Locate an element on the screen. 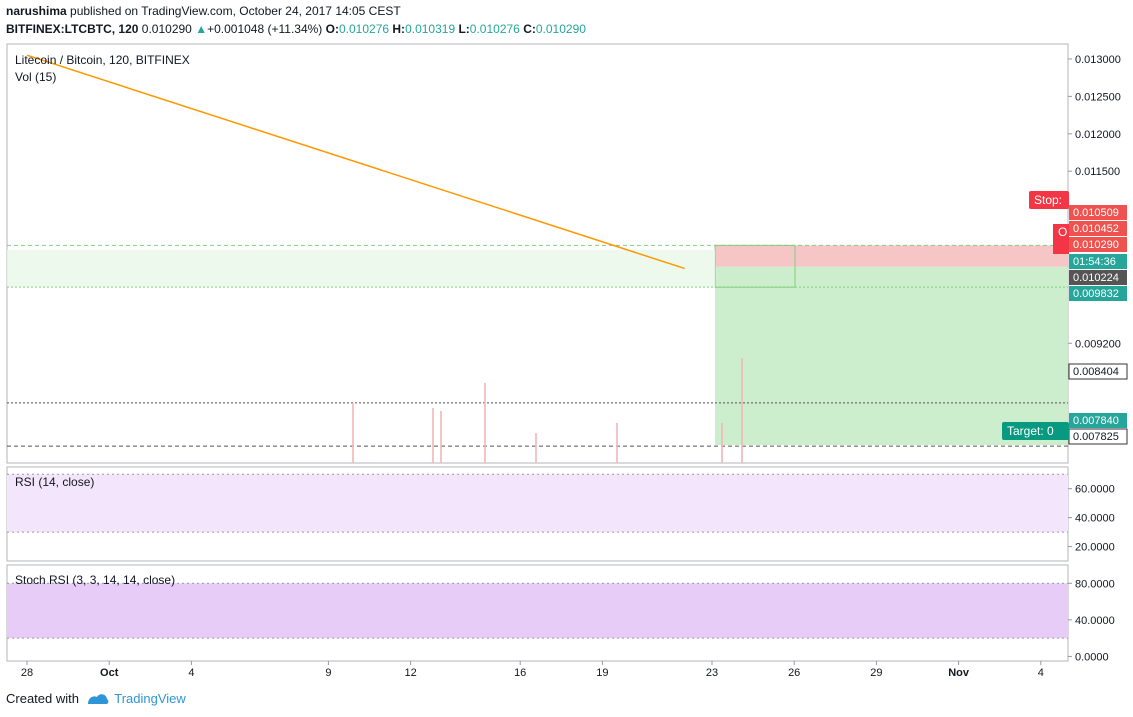  rsi-tick-label: 20.0000 is located at coordinates (1095, 548).